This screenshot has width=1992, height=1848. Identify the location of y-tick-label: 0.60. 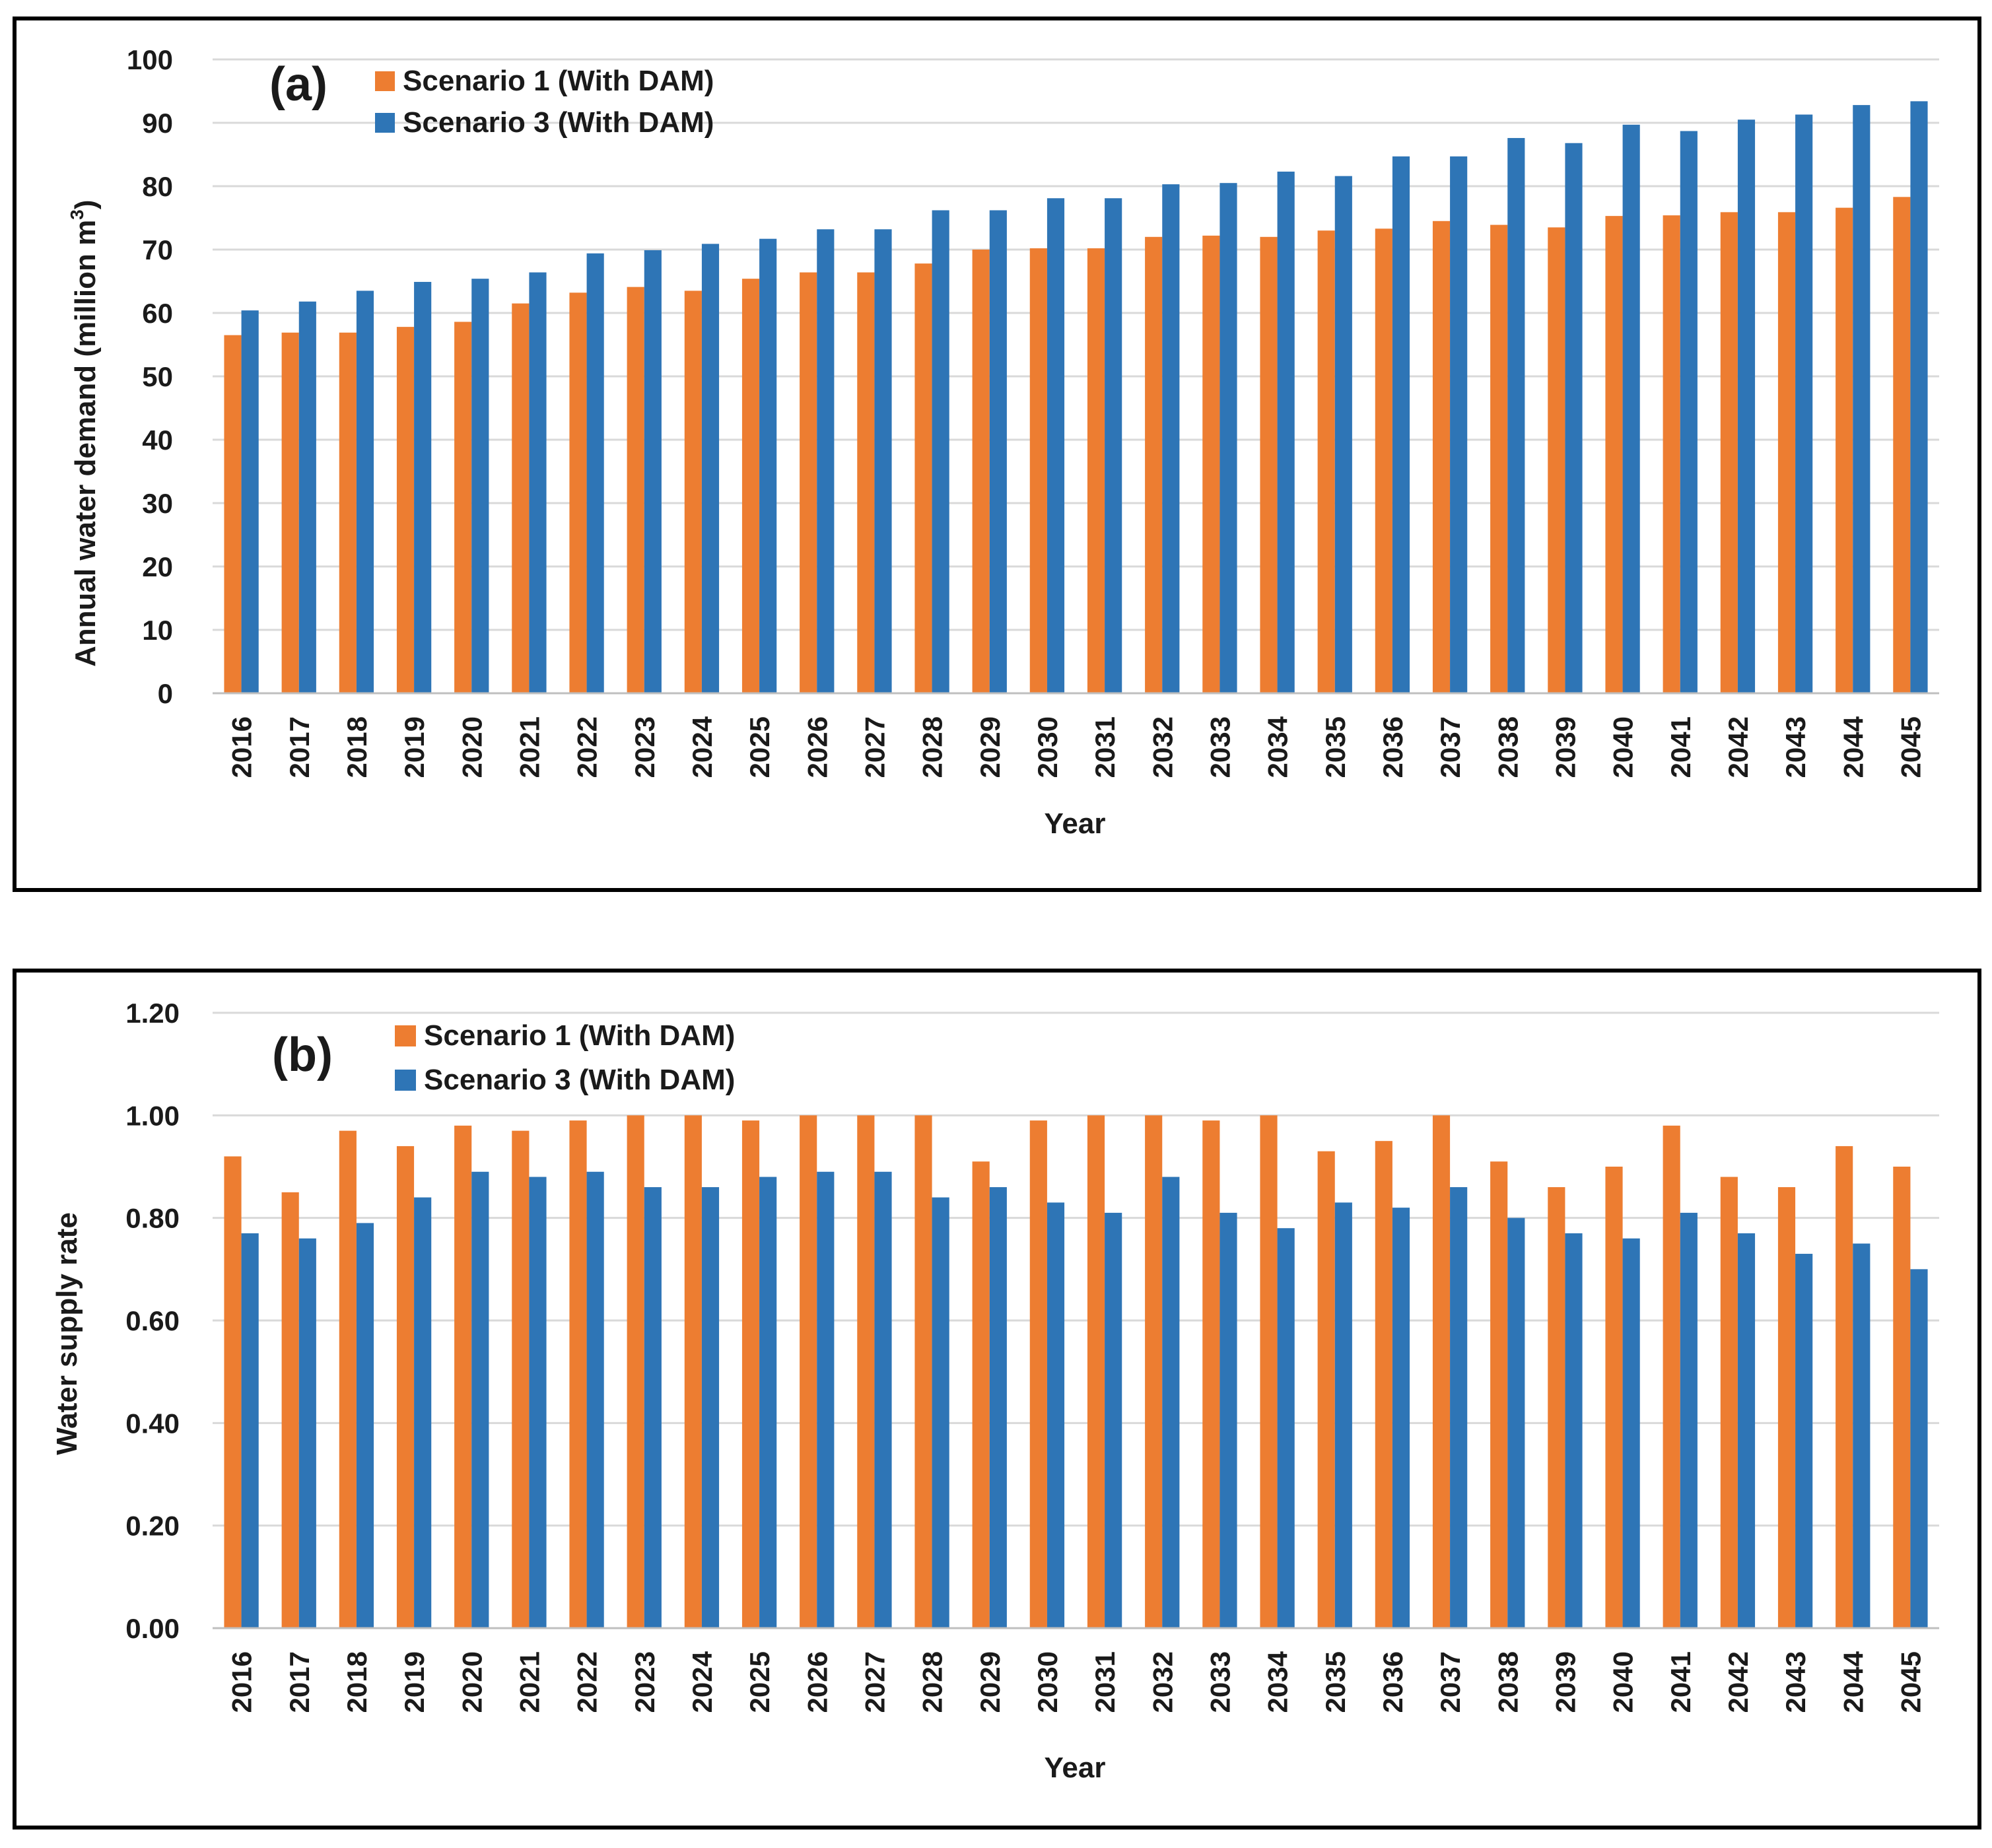
(152, 1320).